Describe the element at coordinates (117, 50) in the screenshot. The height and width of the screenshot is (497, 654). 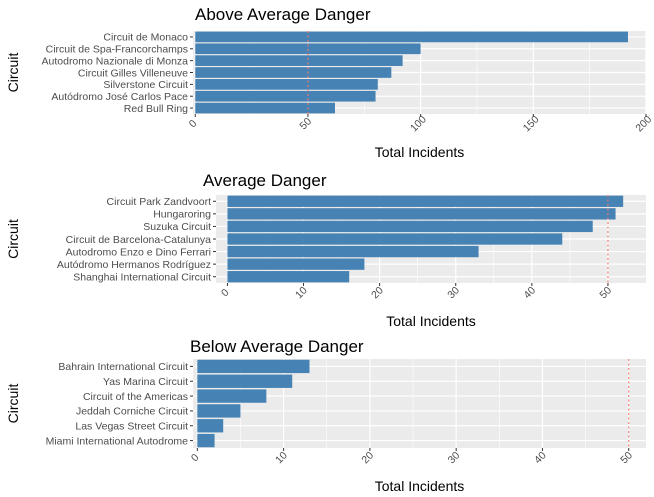
I see `category-label: Circuit de Spa-Francorchamps` at that location.